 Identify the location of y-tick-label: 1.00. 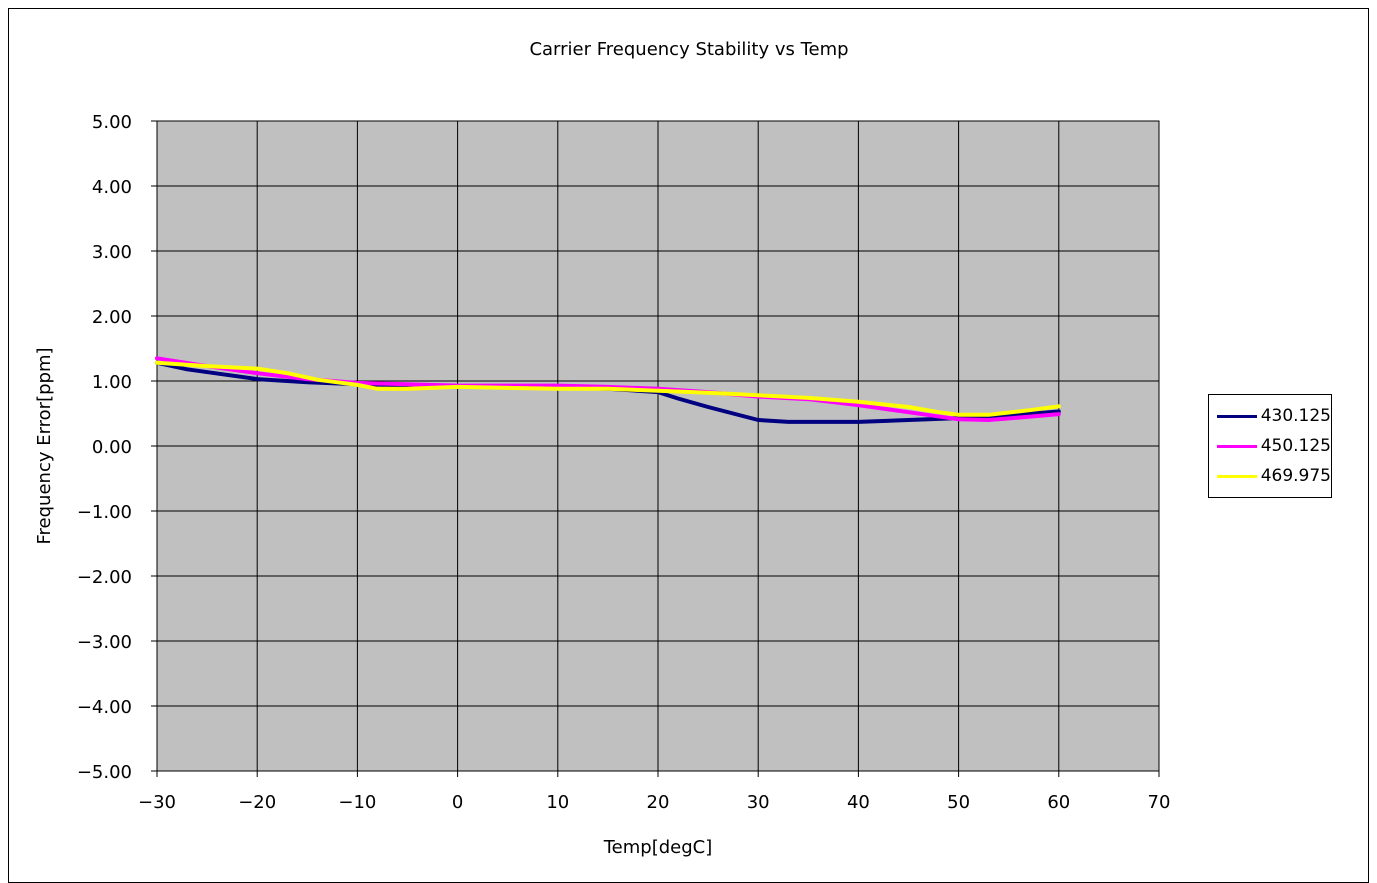
(112, 382).